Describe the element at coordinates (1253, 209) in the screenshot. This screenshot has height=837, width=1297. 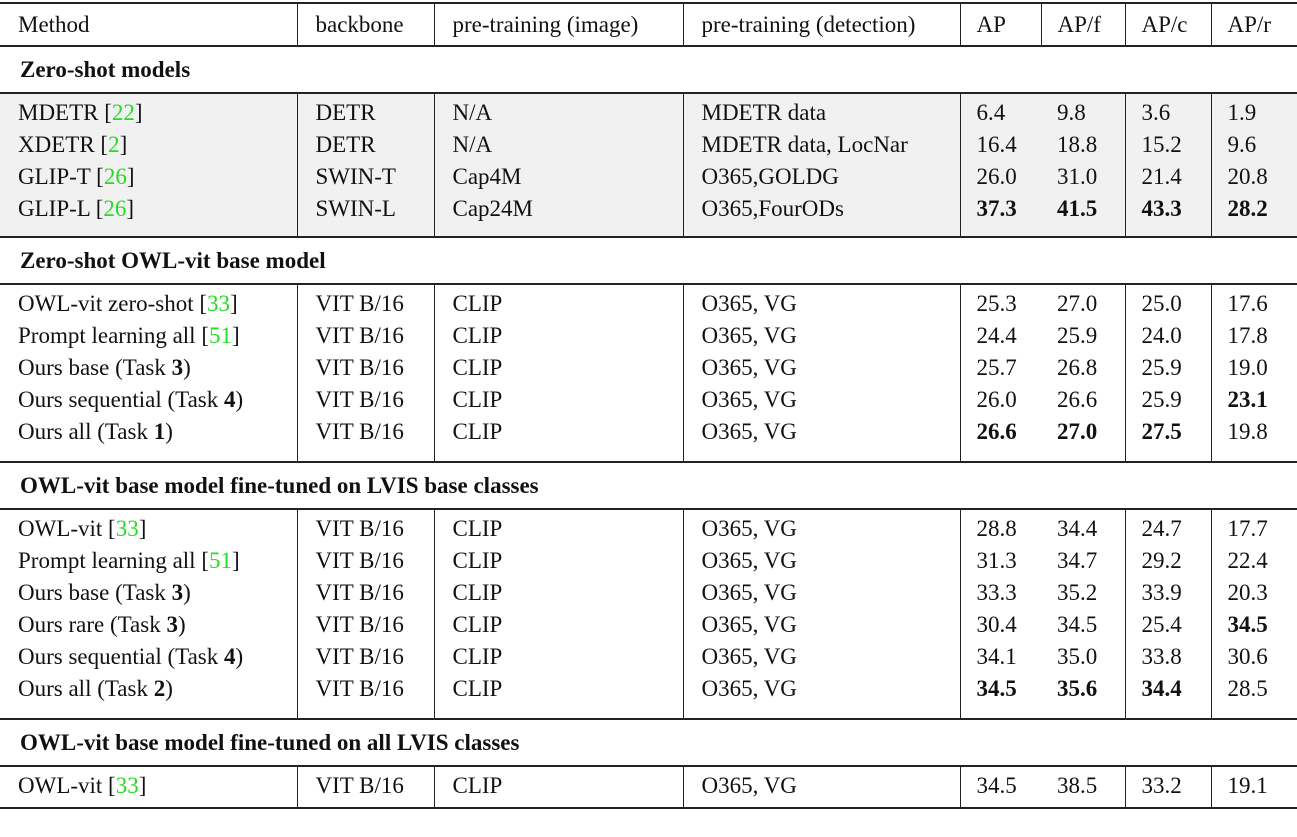
I see `ap-r-value: 28.2` at that location.